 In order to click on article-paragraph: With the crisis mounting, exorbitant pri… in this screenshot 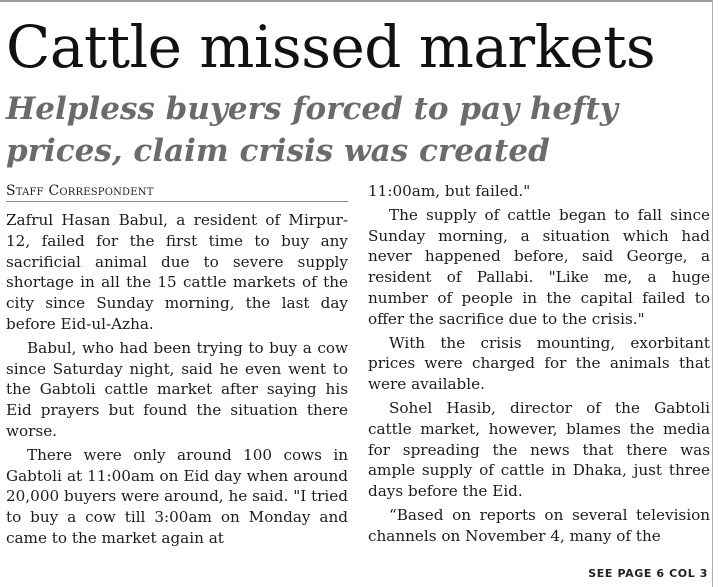, I will do `click(539, 363)`.